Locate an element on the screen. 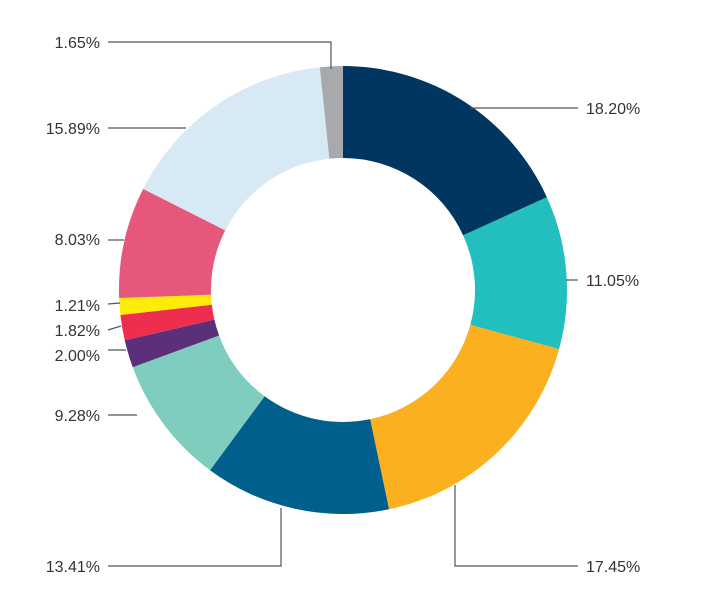  slice-label: 13.41% is located at coordinates (73, 567).